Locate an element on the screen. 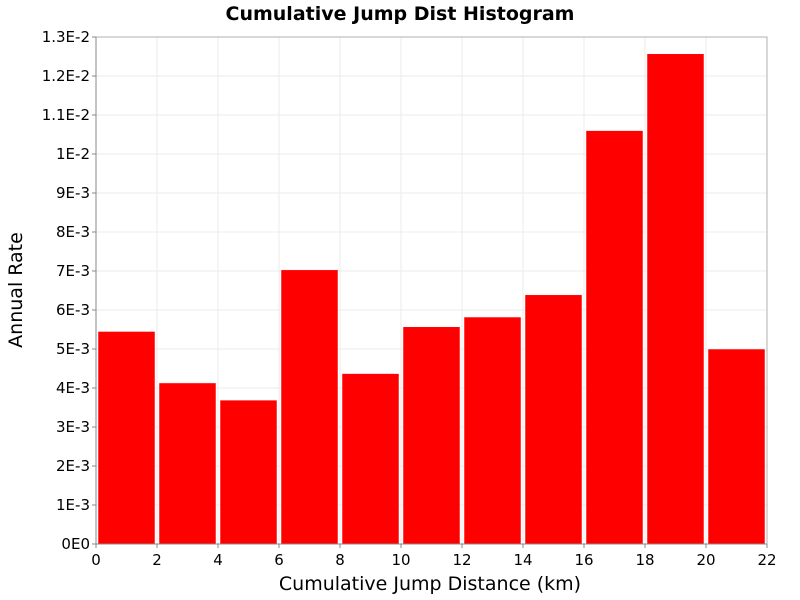  x-tick-label: 18 is located at coordinates (644, 560).